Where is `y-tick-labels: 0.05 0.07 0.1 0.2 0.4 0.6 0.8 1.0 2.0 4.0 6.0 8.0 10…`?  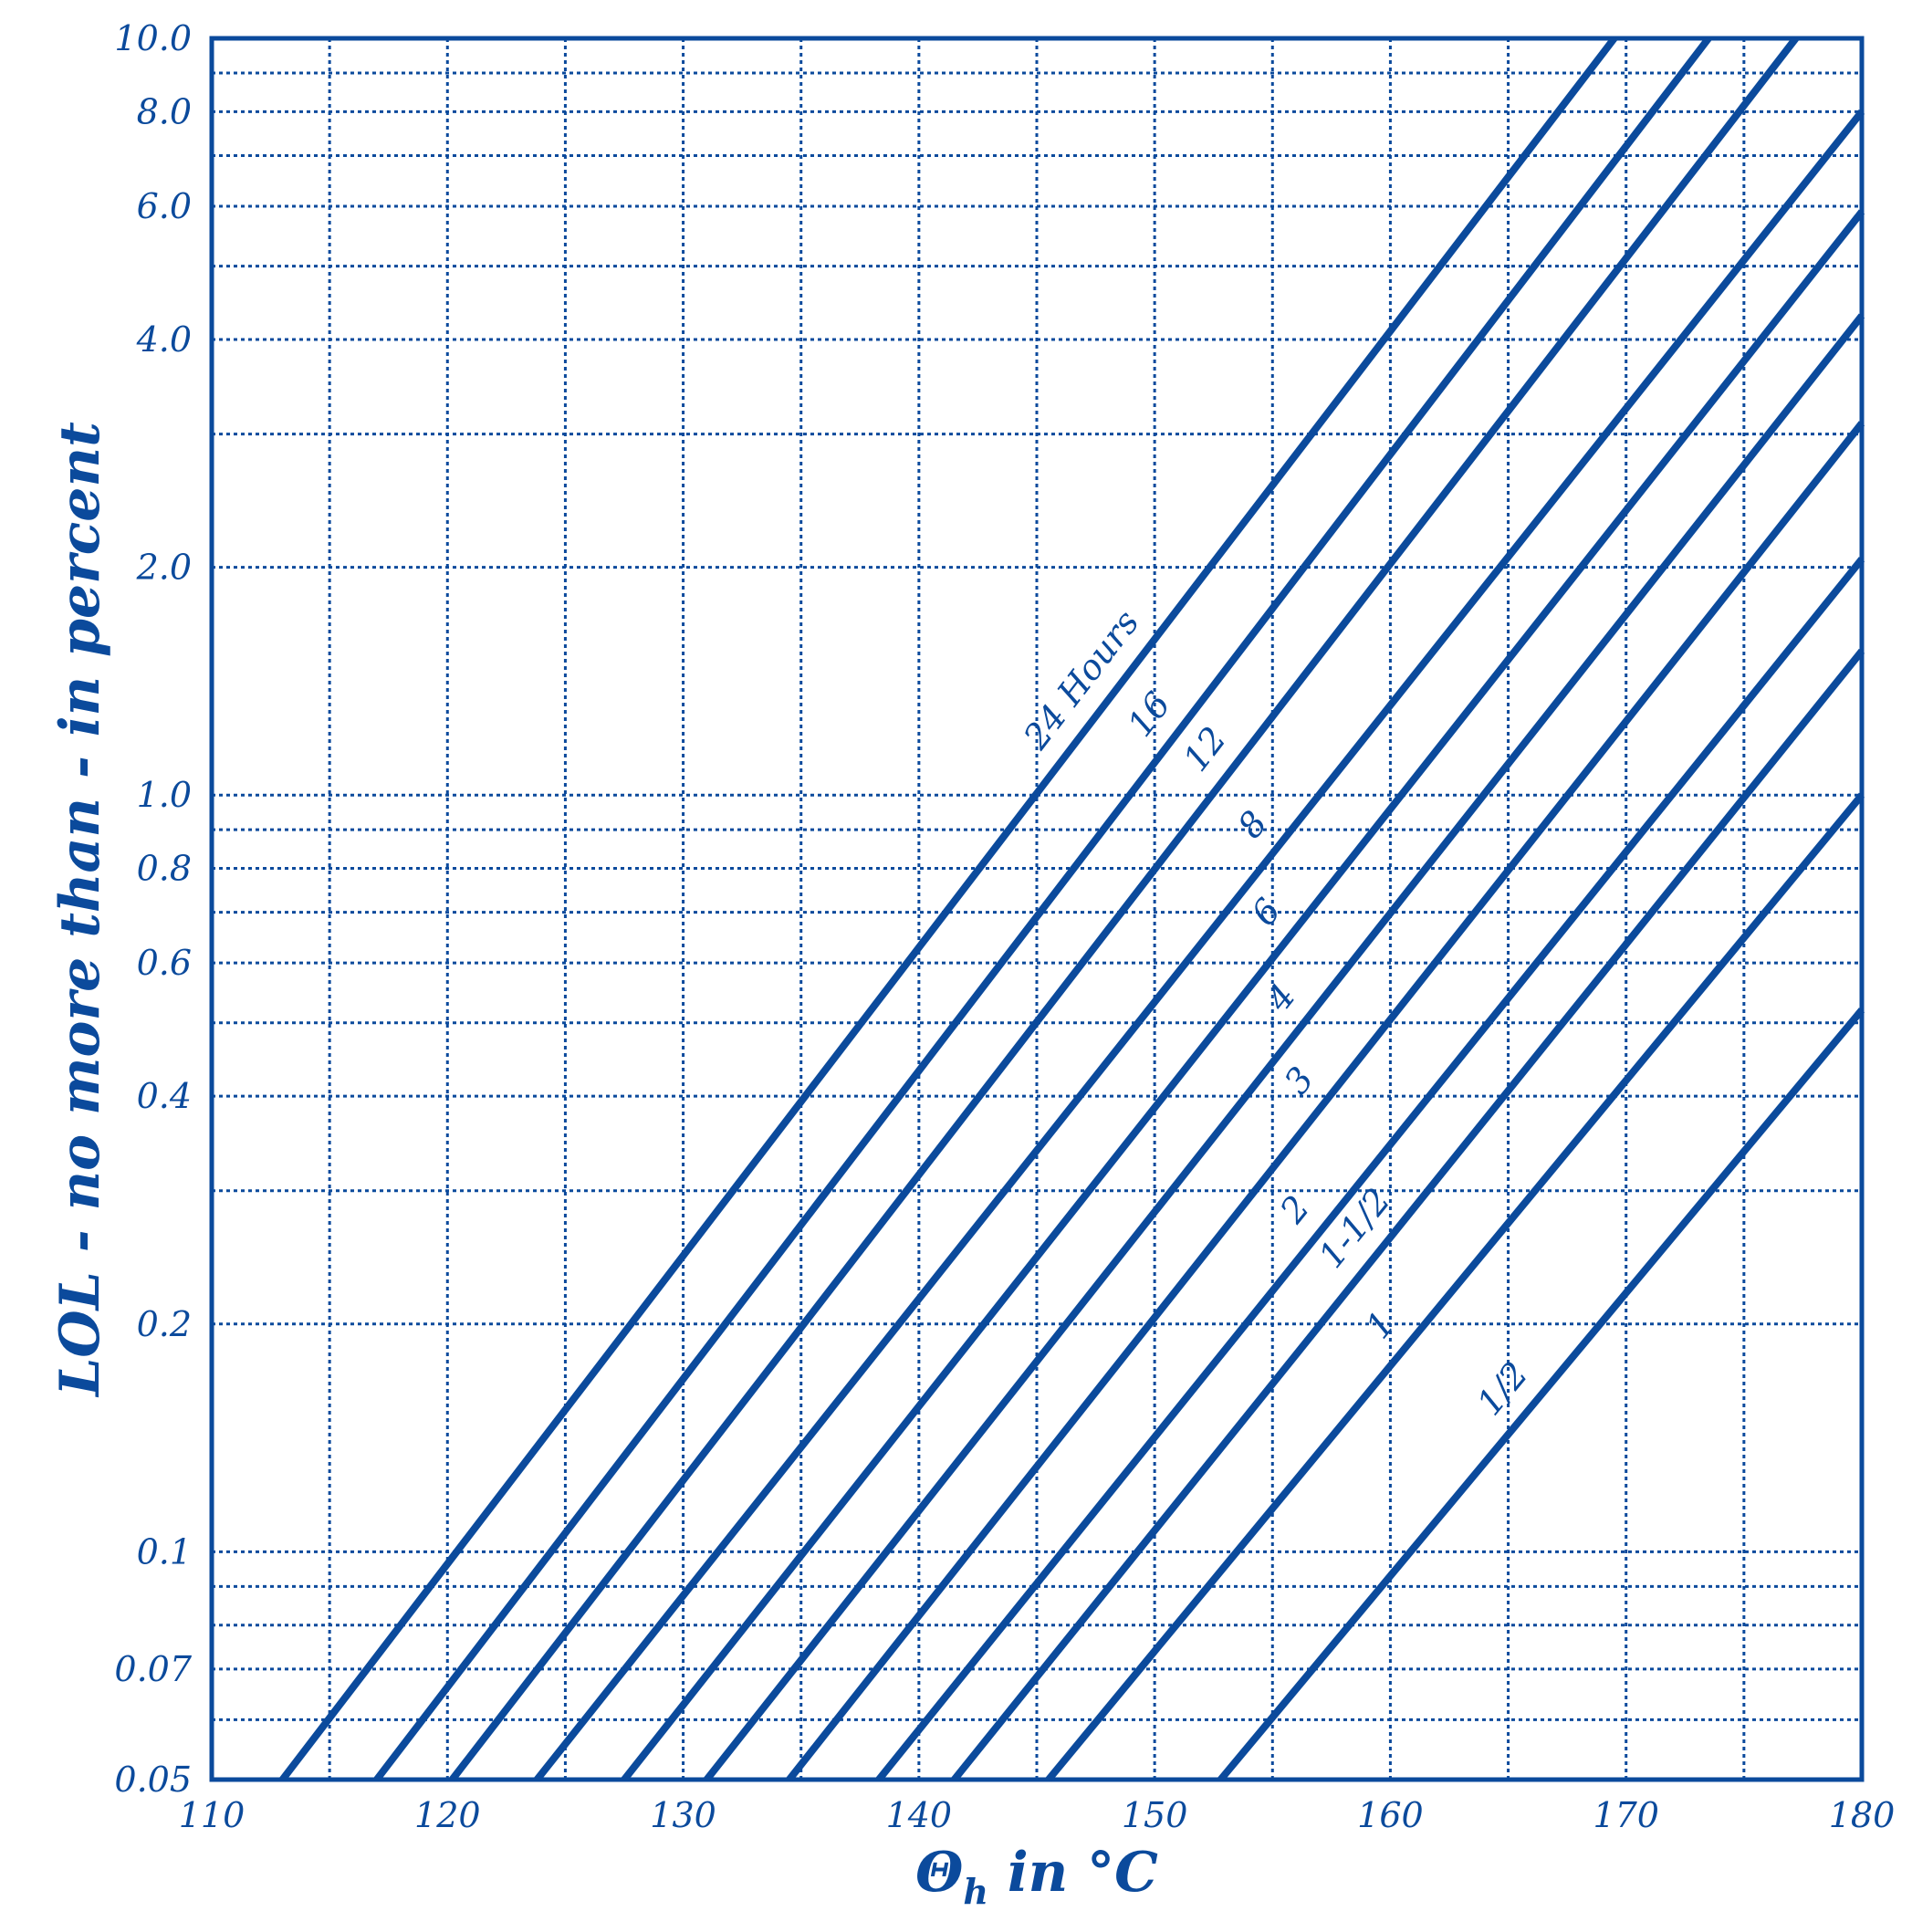
y-tick-labels: 0.05 0.07 0.1 0.2 0.4 0.6 0.8 1.0 2.0 4.0 6.0 8.0 10… is located at coordinates (153, 909).